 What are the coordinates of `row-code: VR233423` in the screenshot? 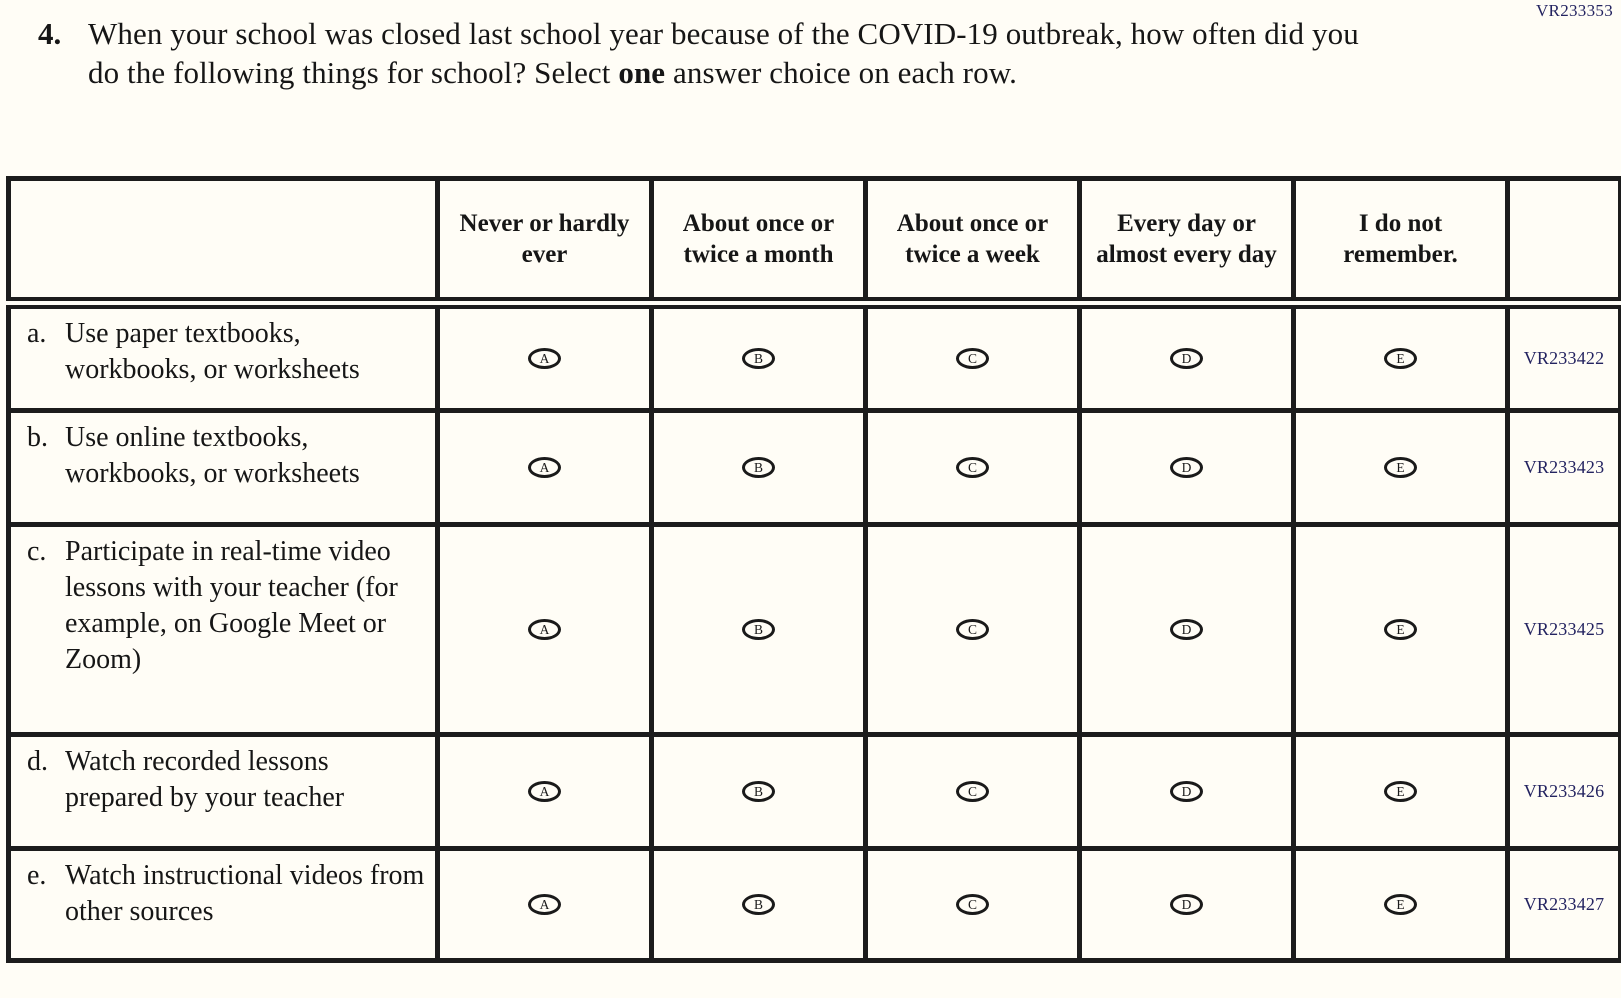 It's located at (1563, 467).